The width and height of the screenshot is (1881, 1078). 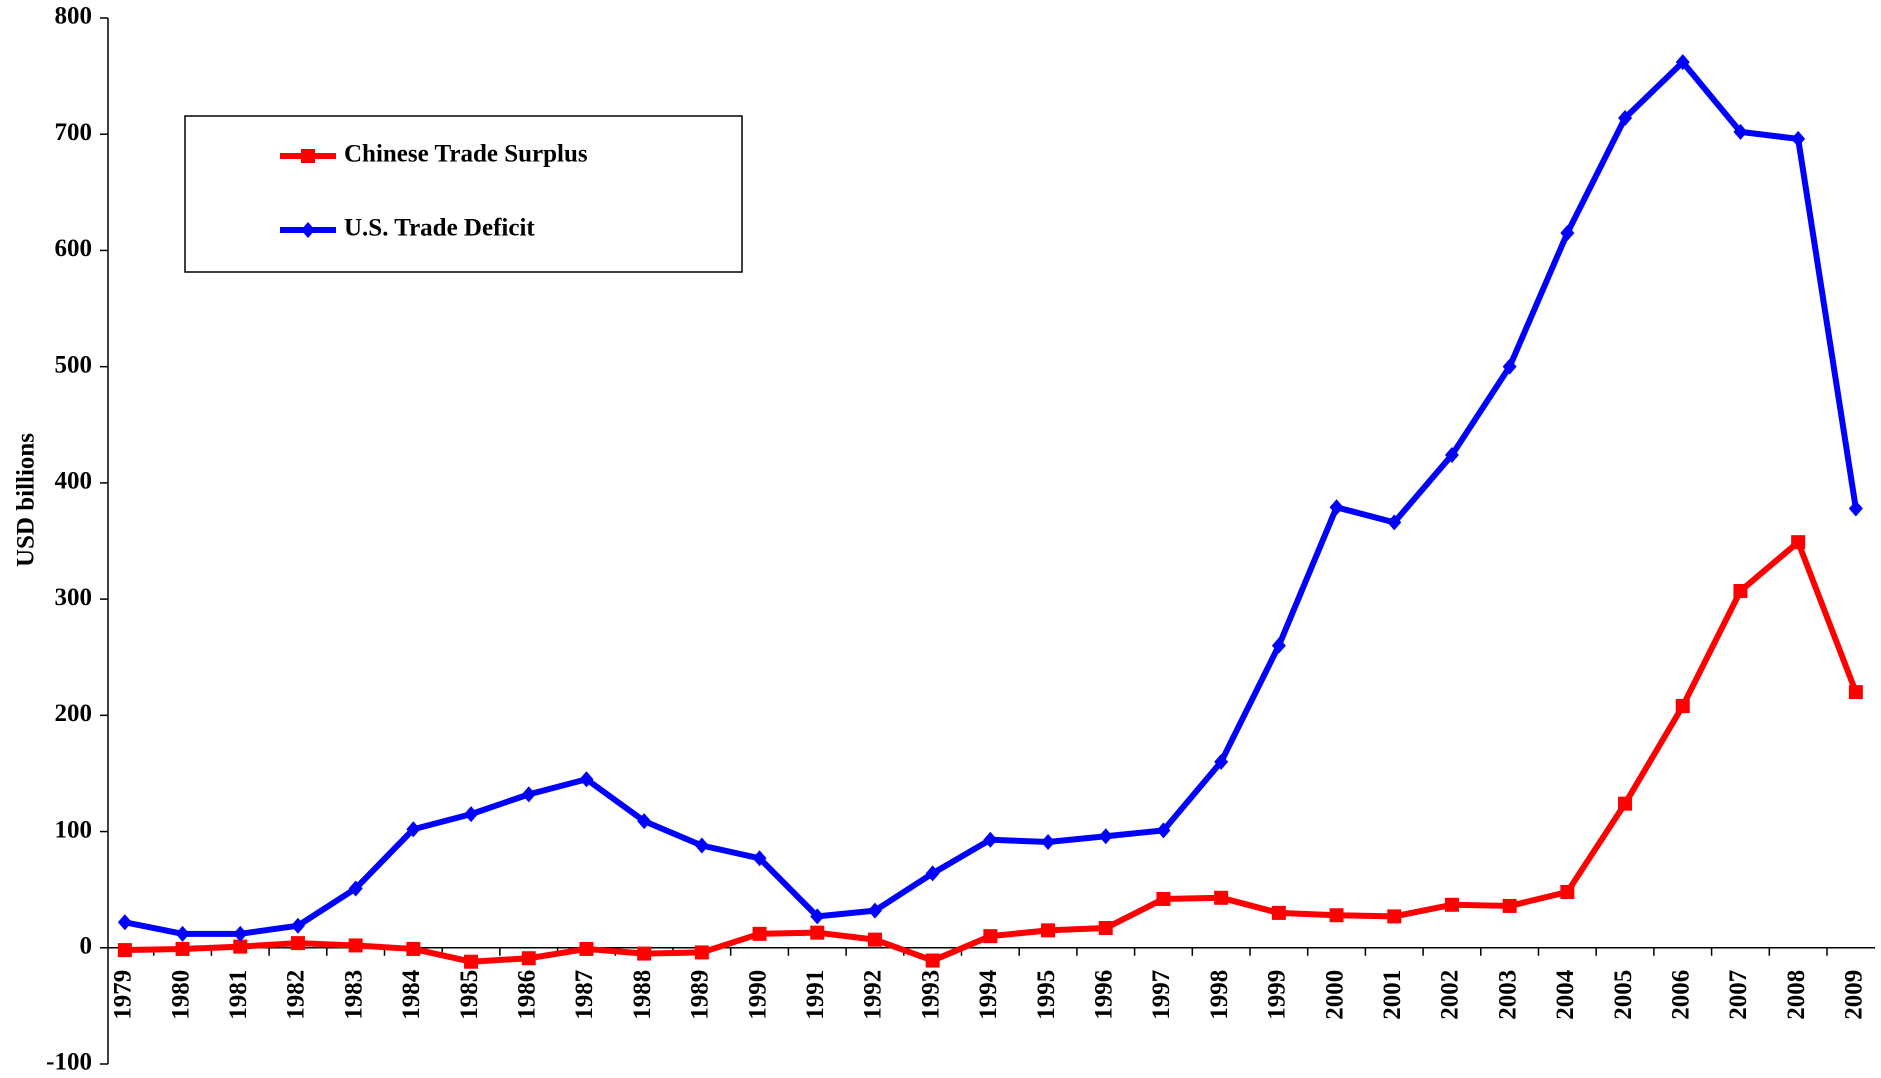 What do you see at coordinates (1450, 995) in the screenshot?
I see `x-tick-label: 2002` at bounding box center [1450, 995].